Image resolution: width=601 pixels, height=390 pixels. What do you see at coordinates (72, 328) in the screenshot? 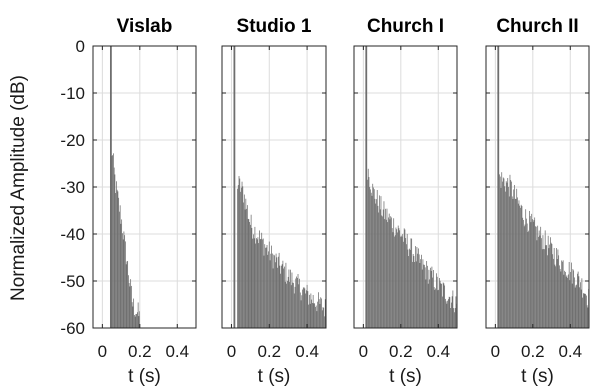
I see `y-tick-label: -60` at bounding box center [72, 328].